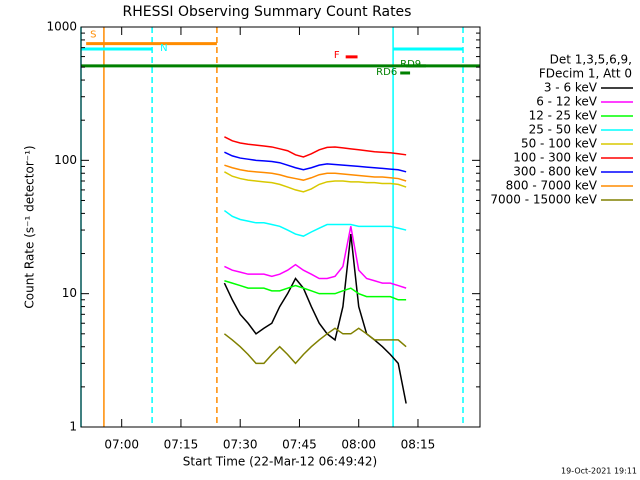 This screenshot has height=480, width=640. Describe the element at coordinates (599, 471) in the screenshot. I see `footer-date: 19-Oct-2021 19:11` at that location.